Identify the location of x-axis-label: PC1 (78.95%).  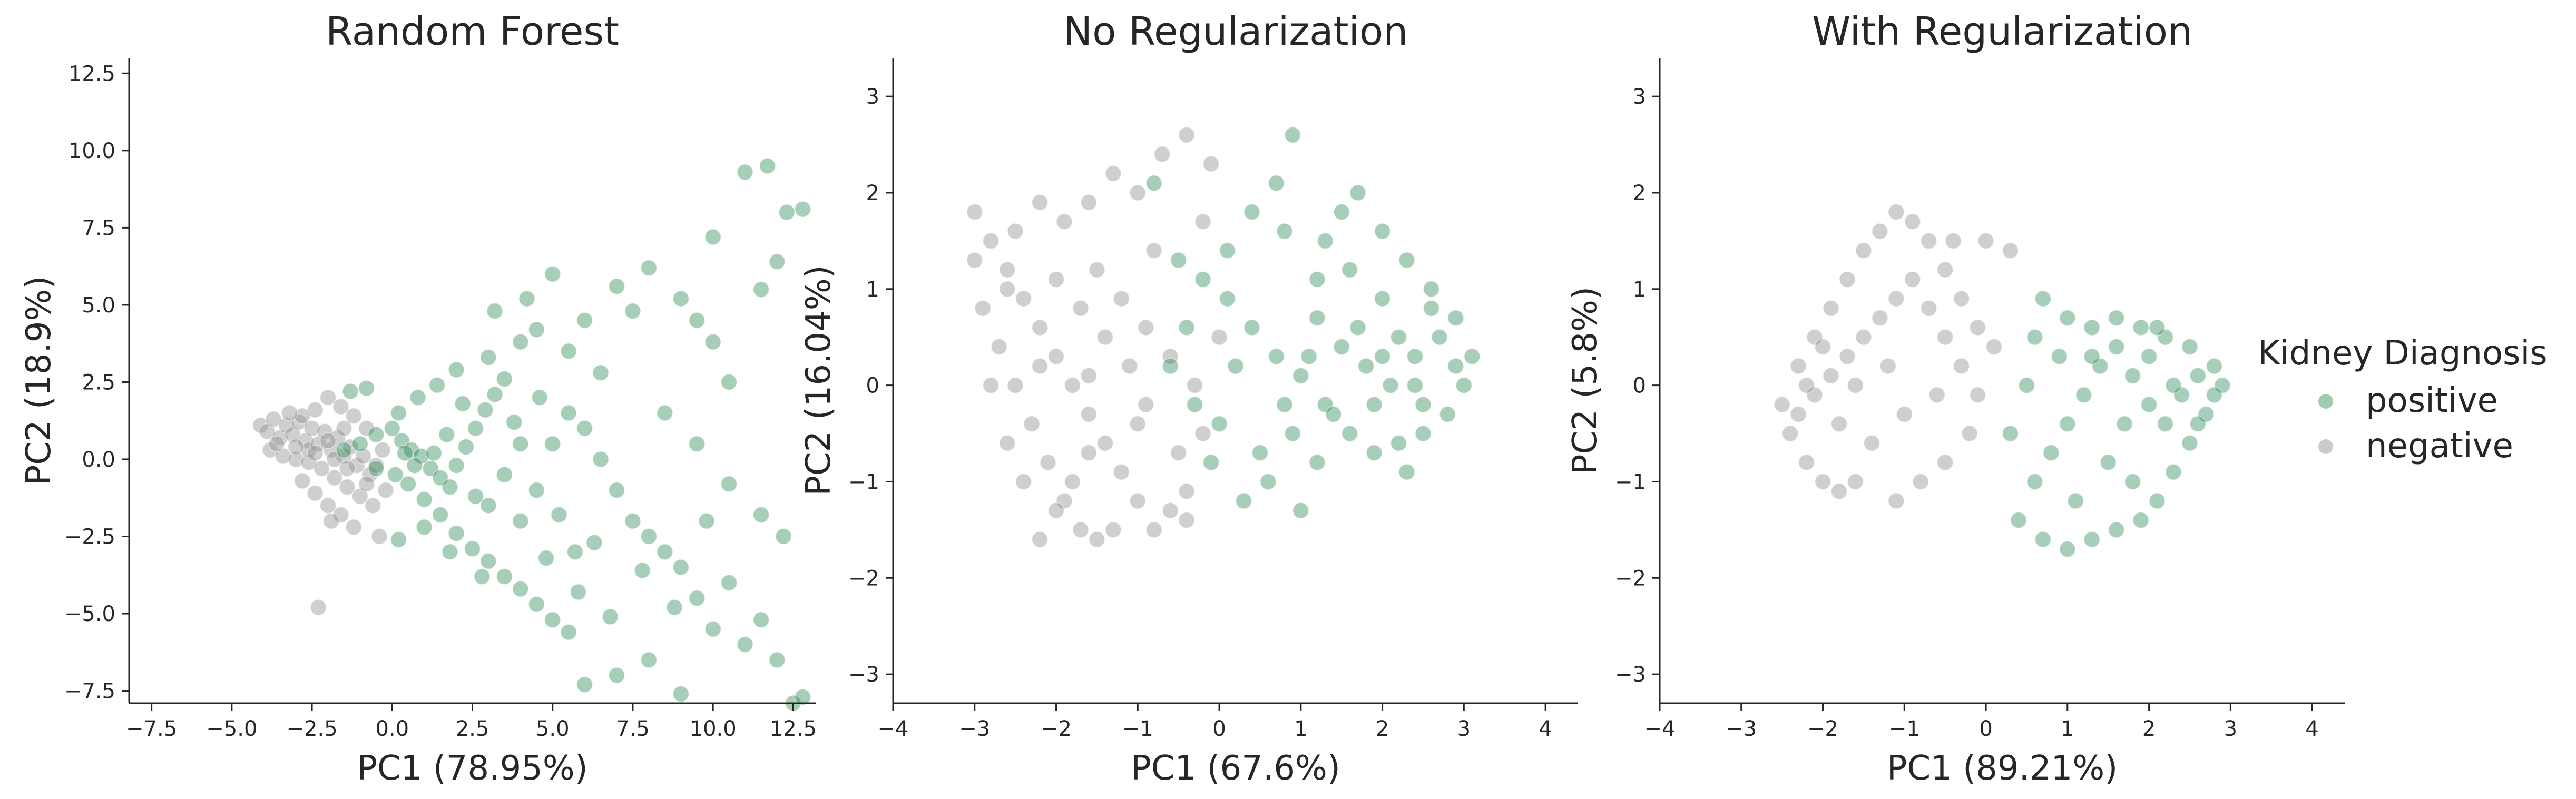
(472, 768).